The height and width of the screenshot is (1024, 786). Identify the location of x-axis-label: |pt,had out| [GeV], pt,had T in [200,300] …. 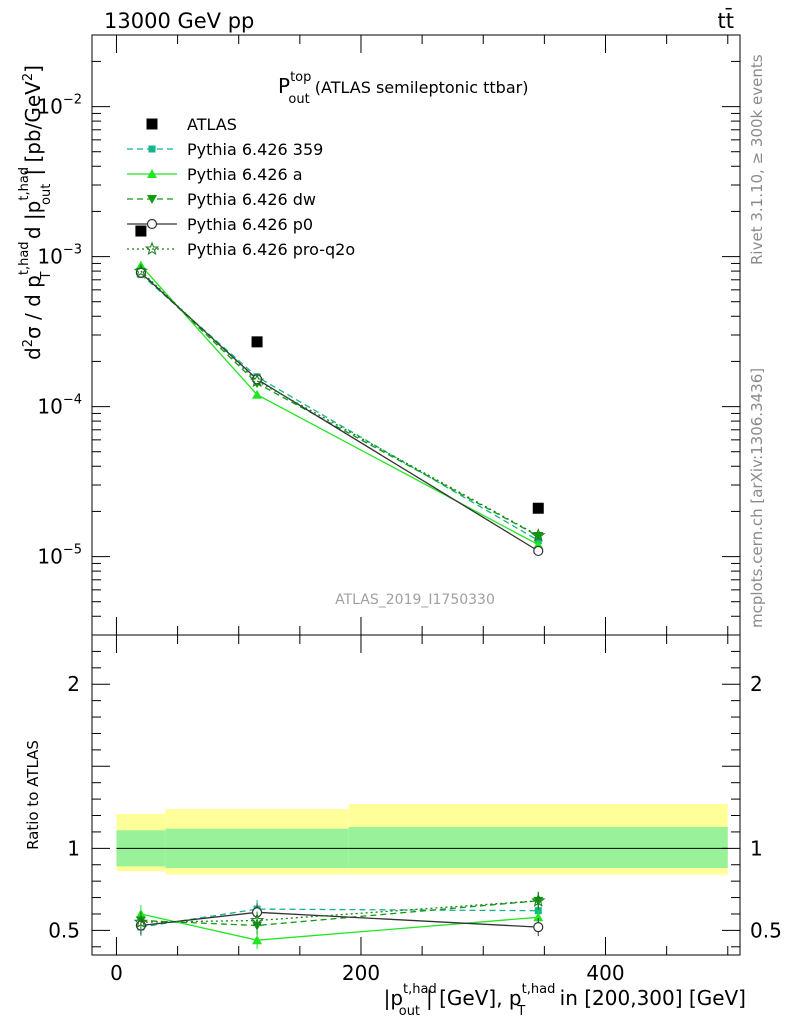
(565, 1000).